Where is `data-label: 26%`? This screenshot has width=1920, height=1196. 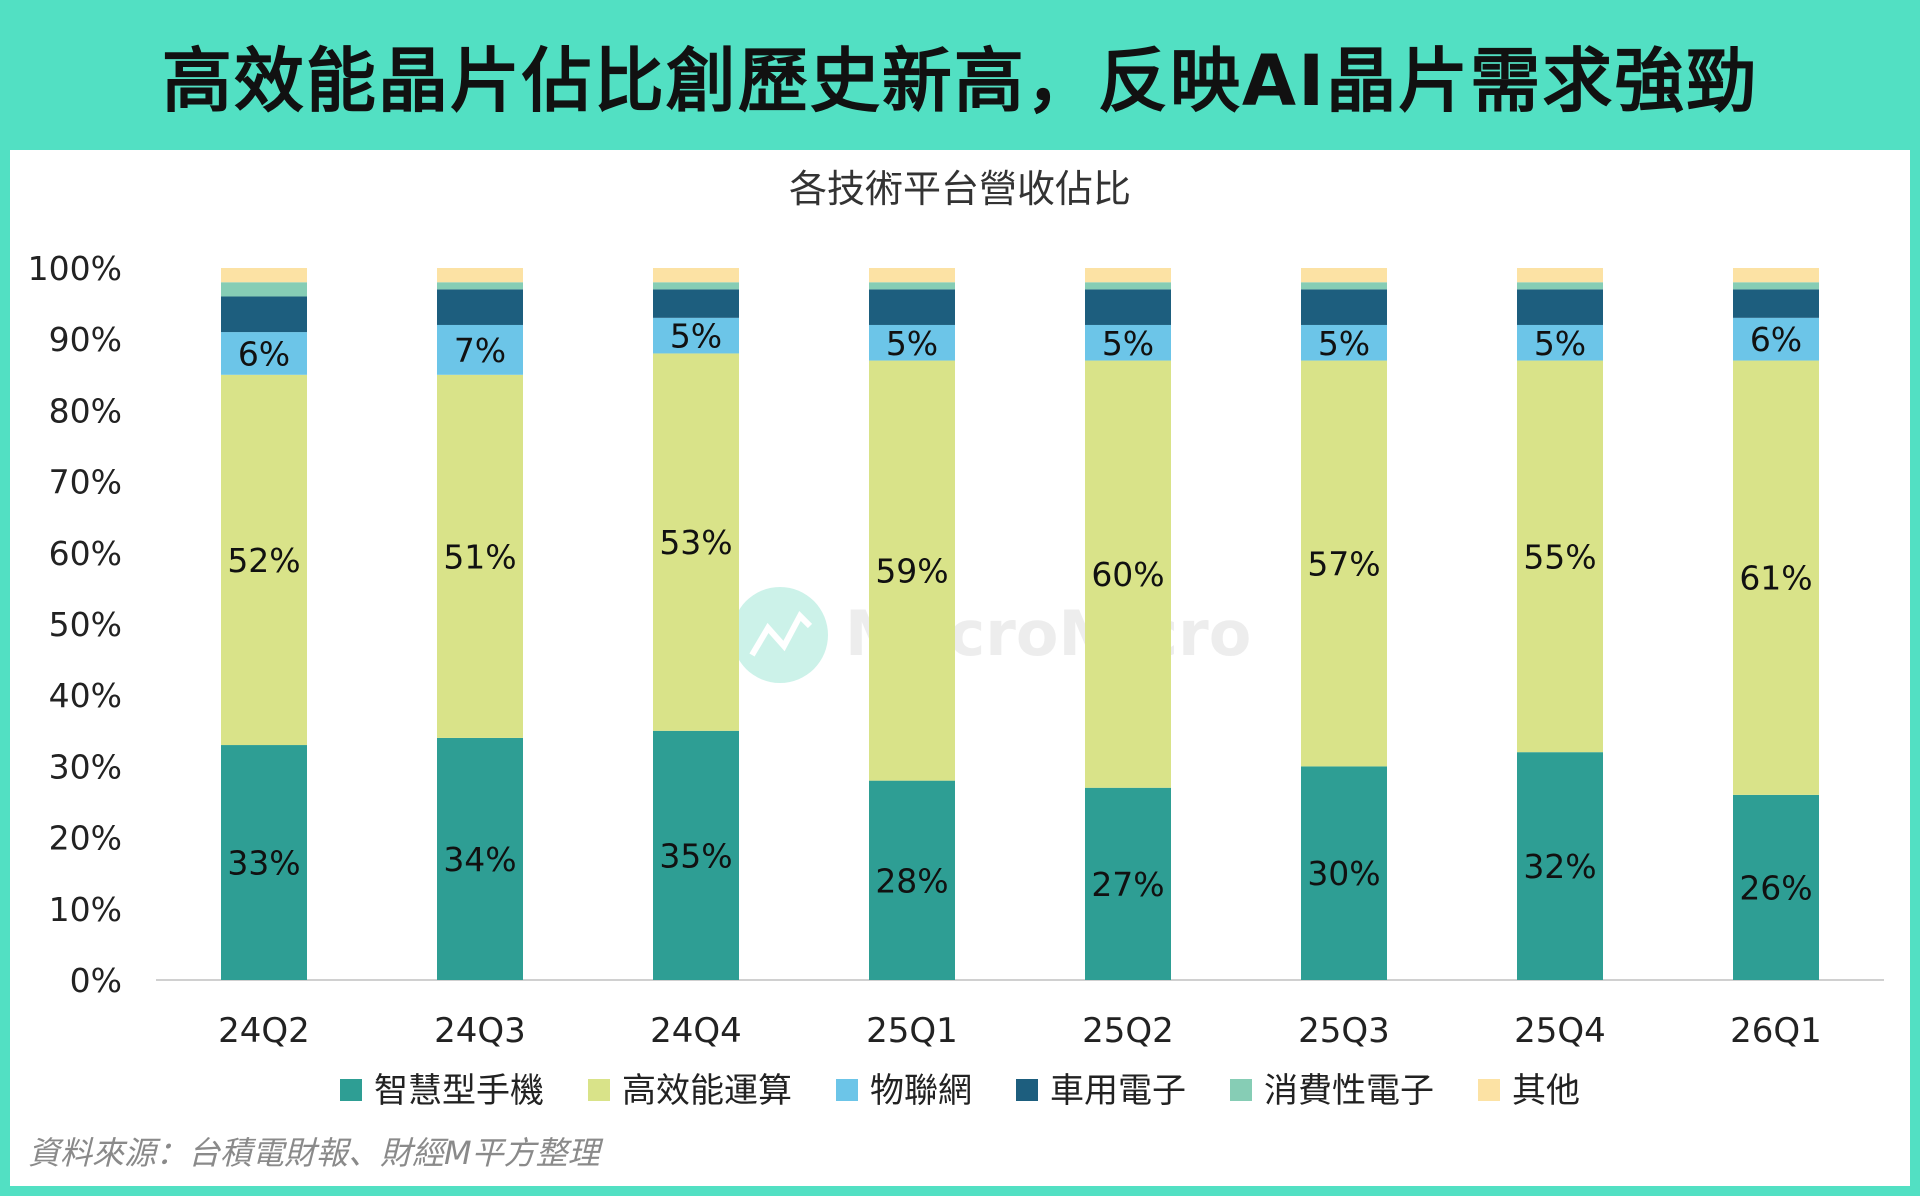 data-label: 26% is located at coordinates (1775, 887).